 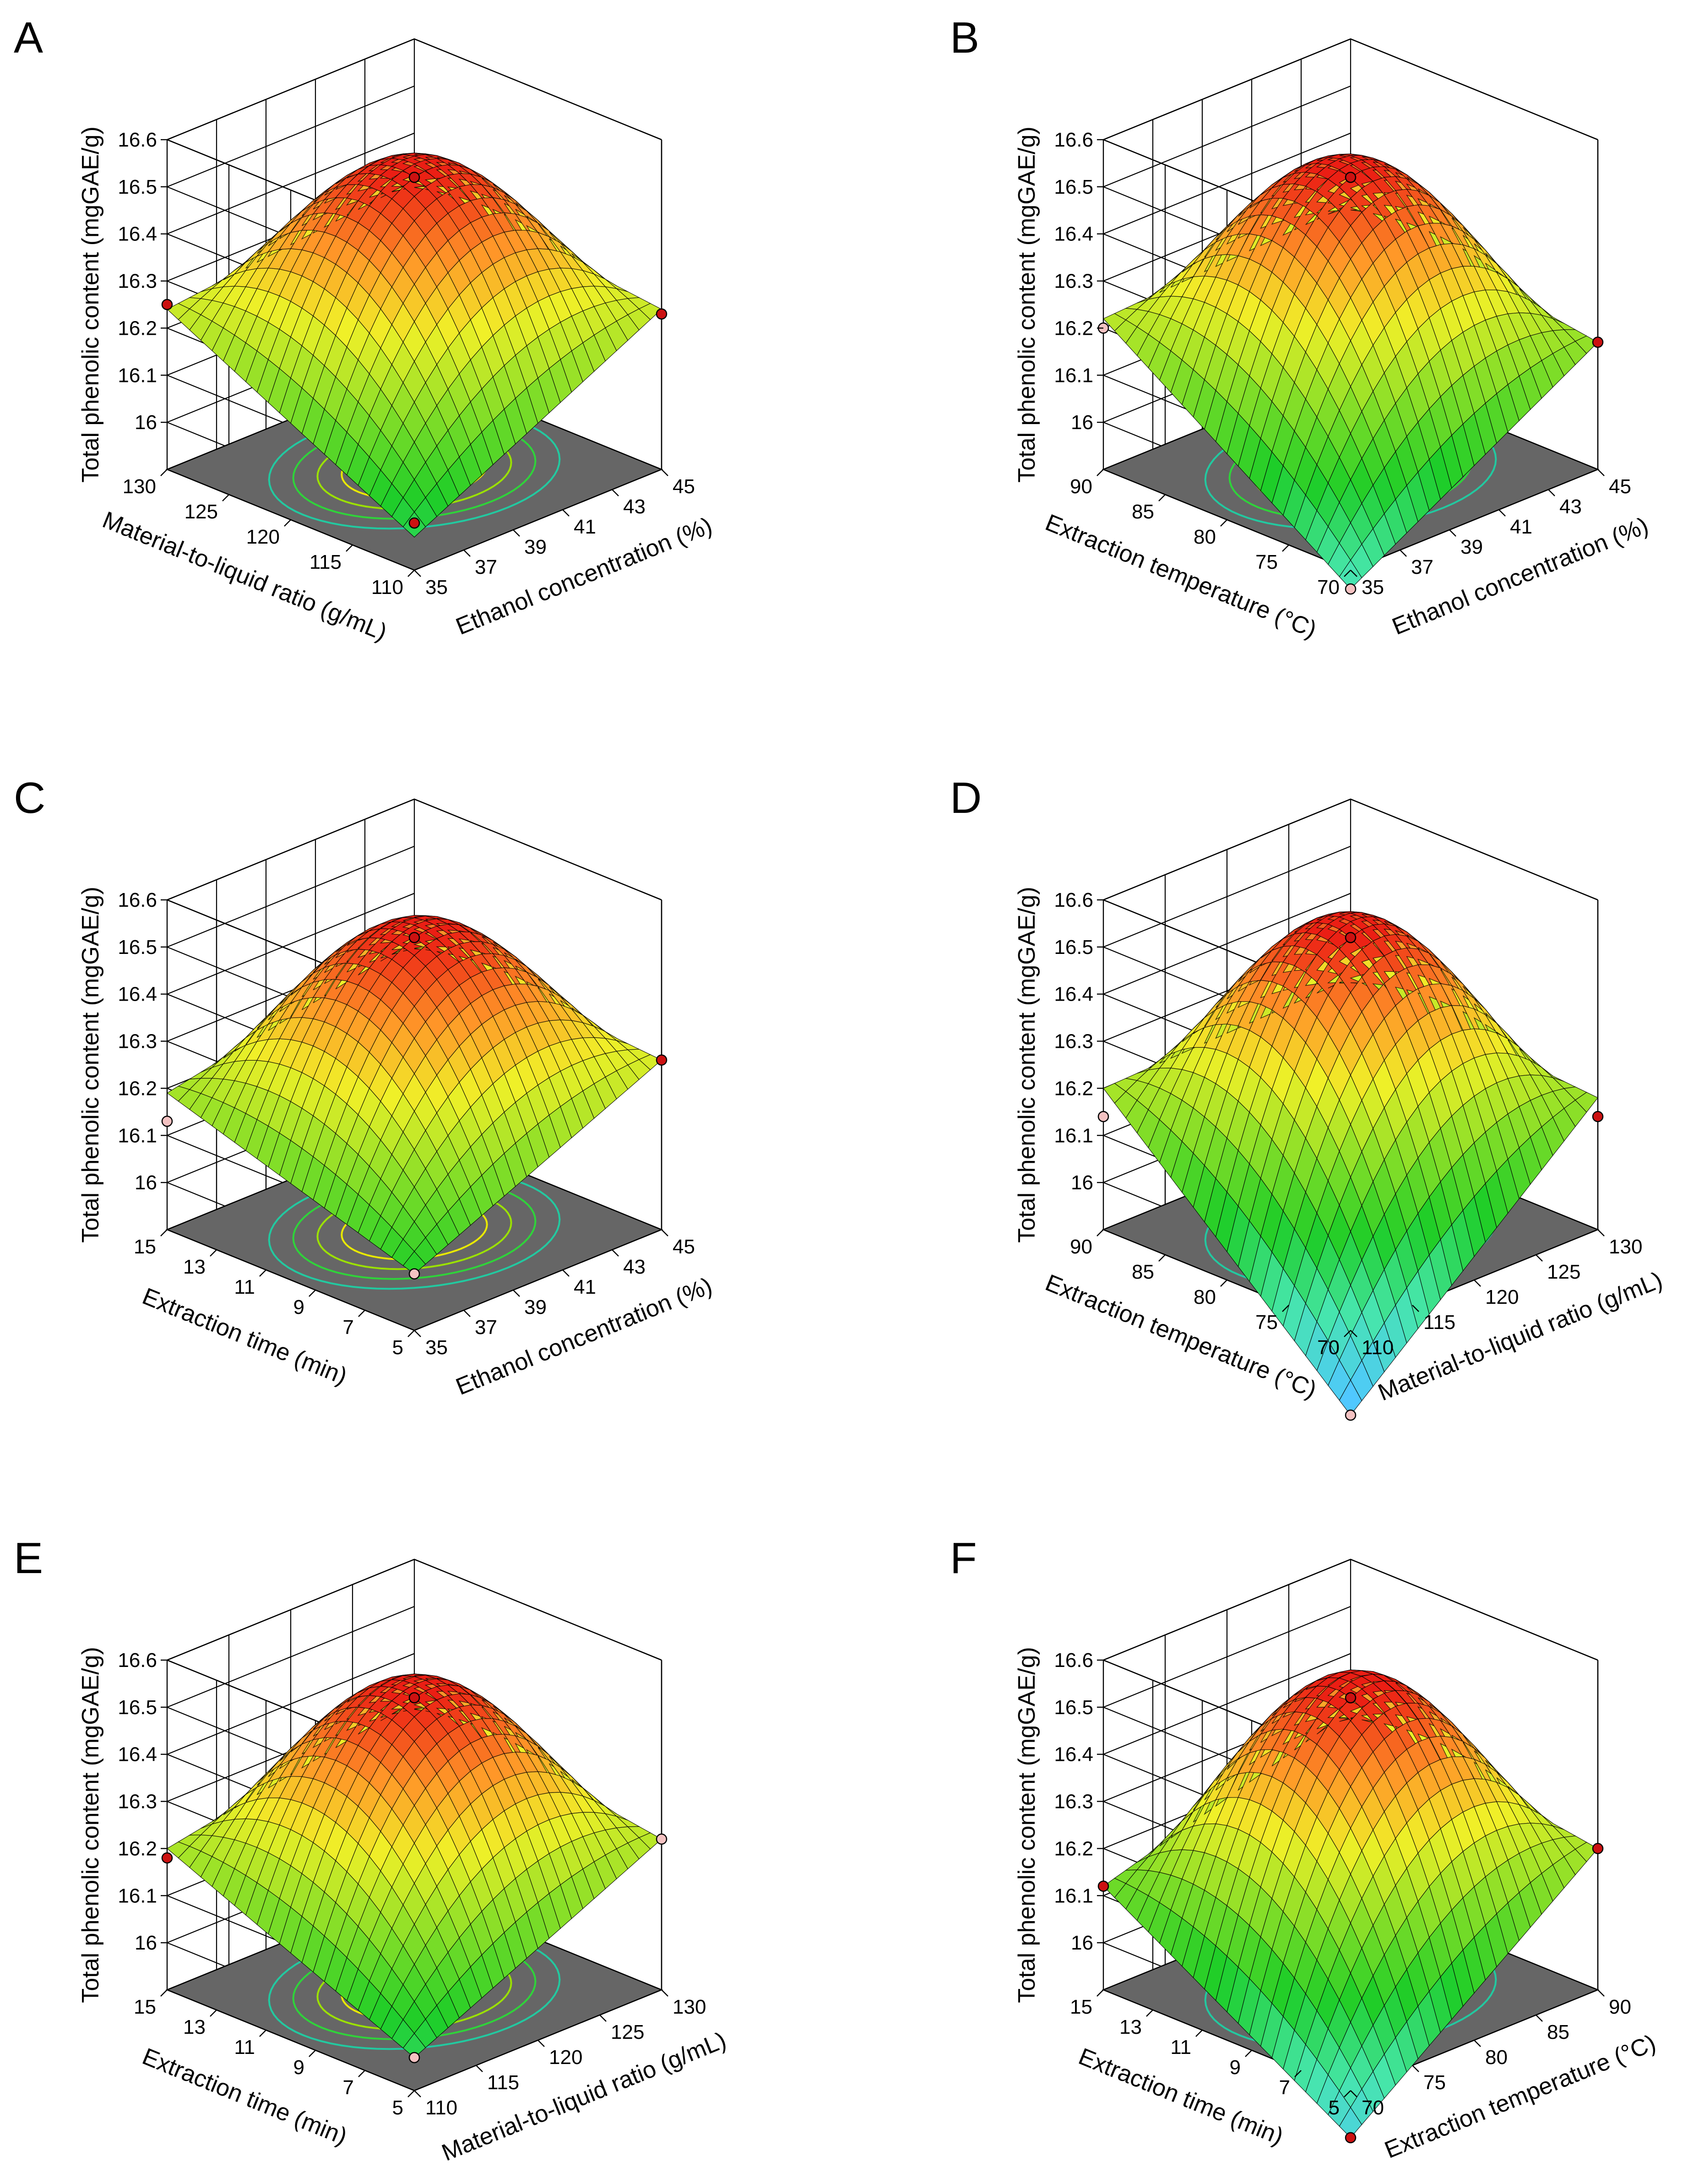 I want to click on y-tick-label: 125, so click(x=201, y=512).